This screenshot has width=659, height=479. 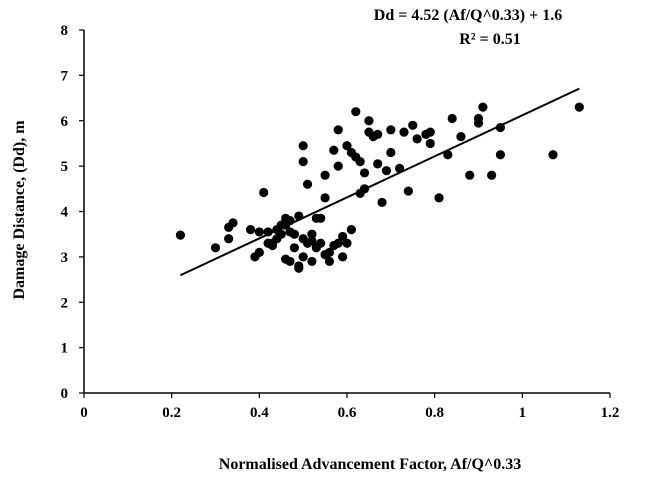 I want to click on y-tick-label: 8, so click(x=65, y=31).